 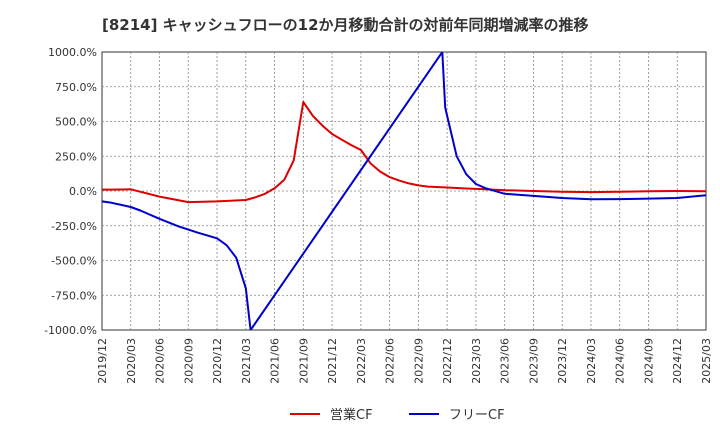 What do you see at coordinates (102, 361) in the screenshot?
I see `x-tick-label: 2019/12` at bounding box center [102, 361].